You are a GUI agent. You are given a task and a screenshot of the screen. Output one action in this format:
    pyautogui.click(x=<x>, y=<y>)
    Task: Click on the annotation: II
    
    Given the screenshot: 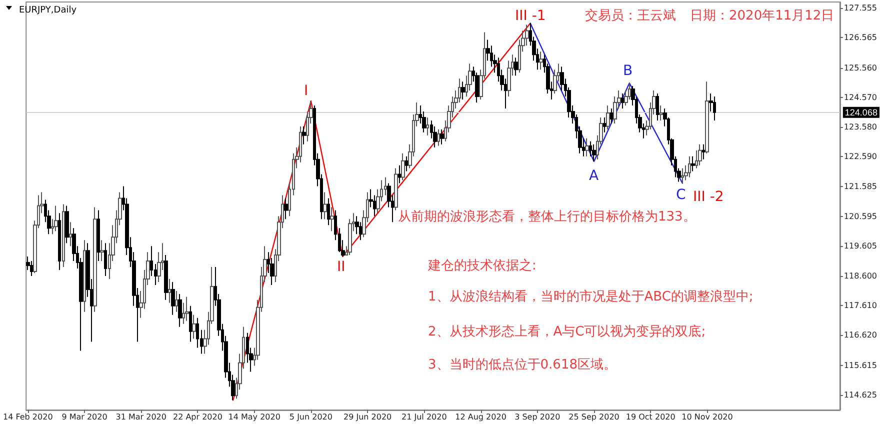 What is the action you would take?
    pyautogui.click(x=341, y=267)
    